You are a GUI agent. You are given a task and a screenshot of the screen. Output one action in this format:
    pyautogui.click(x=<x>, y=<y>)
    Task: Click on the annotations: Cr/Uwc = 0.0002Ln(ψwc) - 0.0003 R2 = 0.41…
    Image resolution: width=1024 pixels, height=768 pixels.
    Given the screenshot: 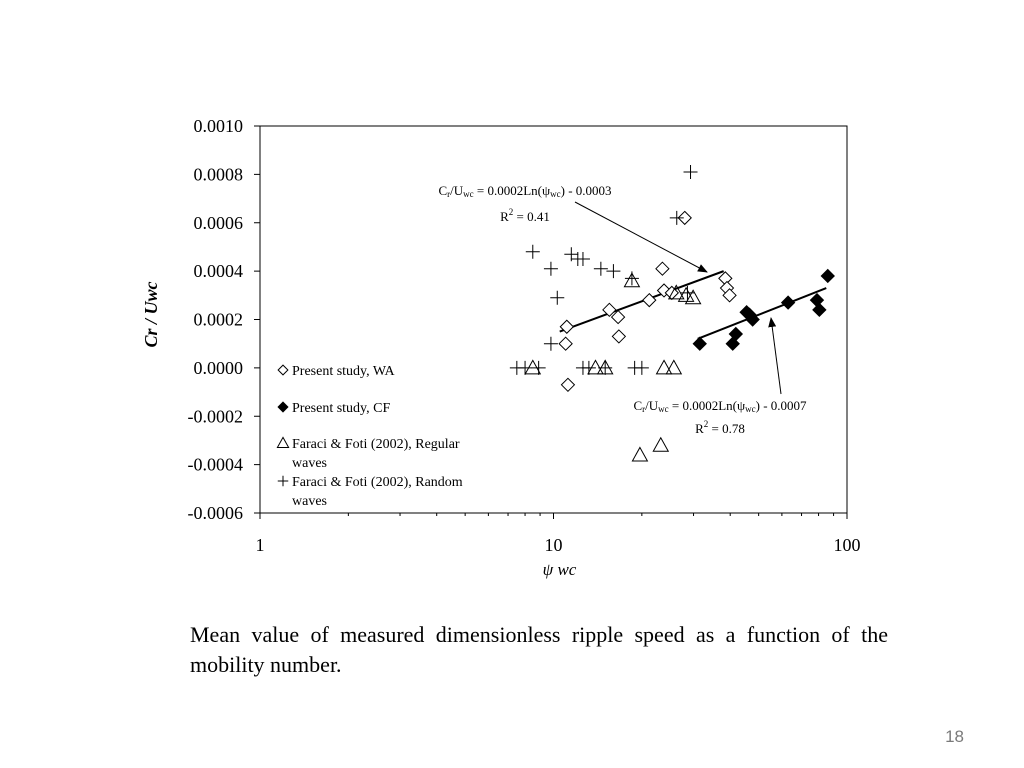 What is the action you would take?
    pyautogui.click(x=622, y=309)
    